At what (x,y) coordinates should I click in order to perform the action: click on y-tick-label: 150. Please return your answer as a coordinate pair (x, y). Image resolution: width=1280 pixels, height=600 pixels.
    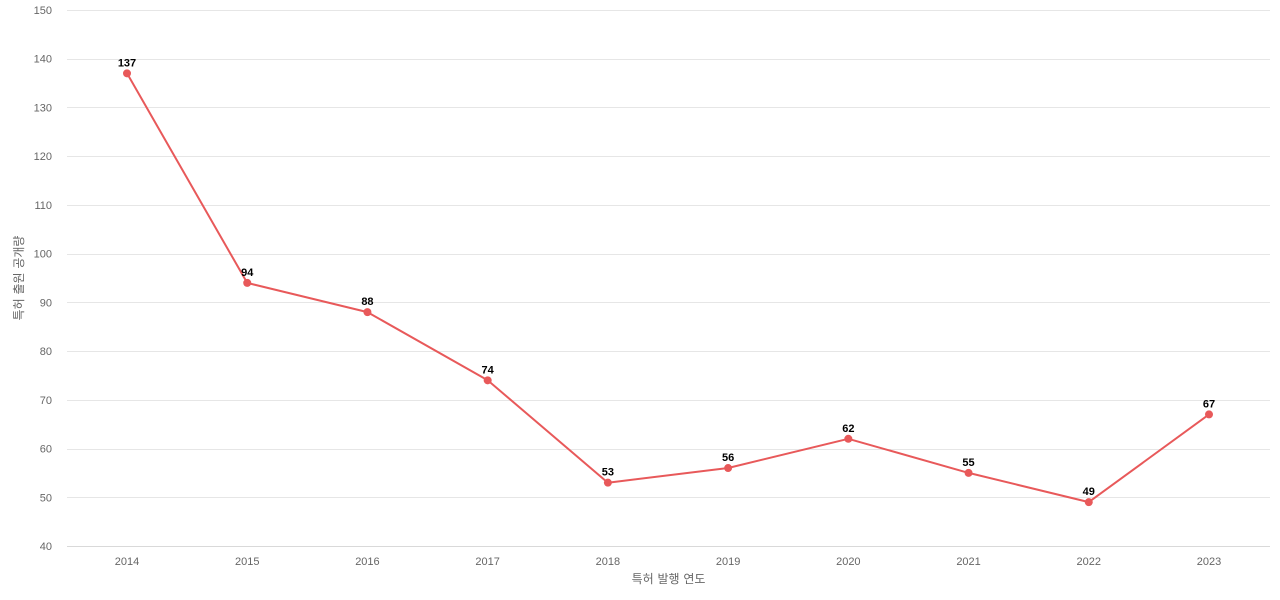
    Looking at the image, I should click on (43, 11).